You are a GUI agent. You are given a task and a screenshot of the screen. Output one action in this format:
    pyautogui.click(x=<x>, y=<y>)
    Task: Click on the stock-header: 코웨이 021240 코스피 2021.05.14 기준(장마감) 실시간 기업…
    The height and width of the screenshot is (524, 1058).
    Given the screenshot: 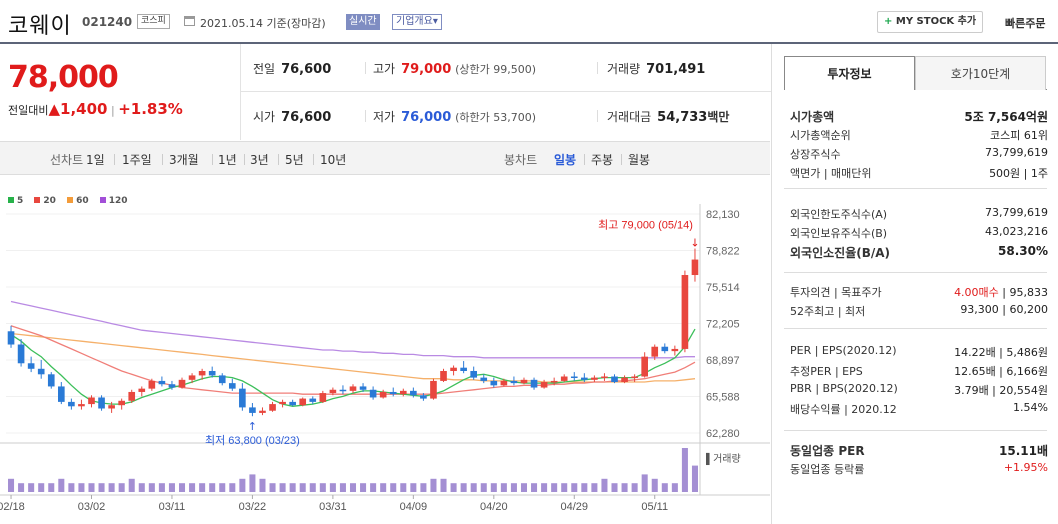 What is the action you would take?
    pyautogui.click(x=529, y=22)
    